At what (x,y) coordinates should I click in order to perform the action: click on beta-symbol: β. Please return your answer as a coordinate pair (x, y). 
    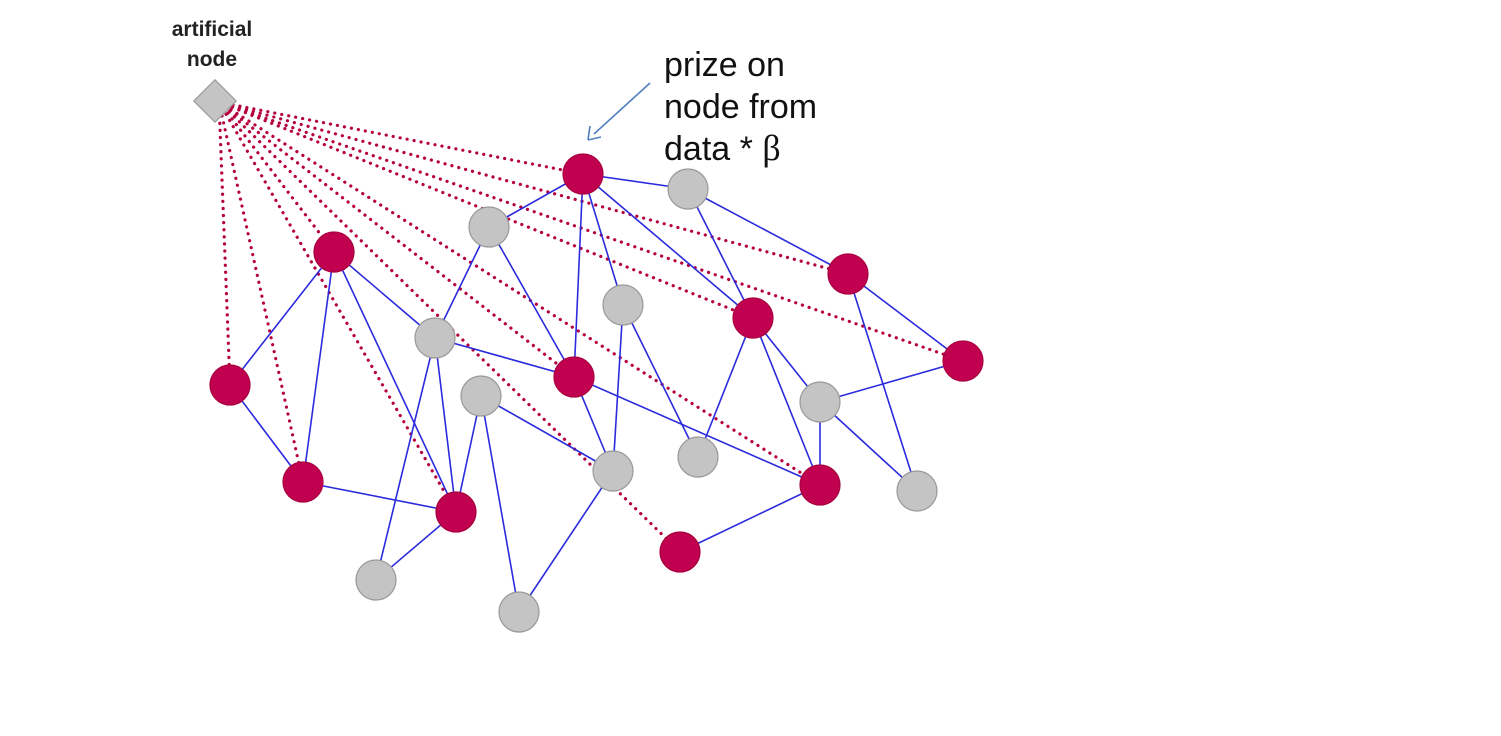
    Looking at the image, I should click on (771, 148).